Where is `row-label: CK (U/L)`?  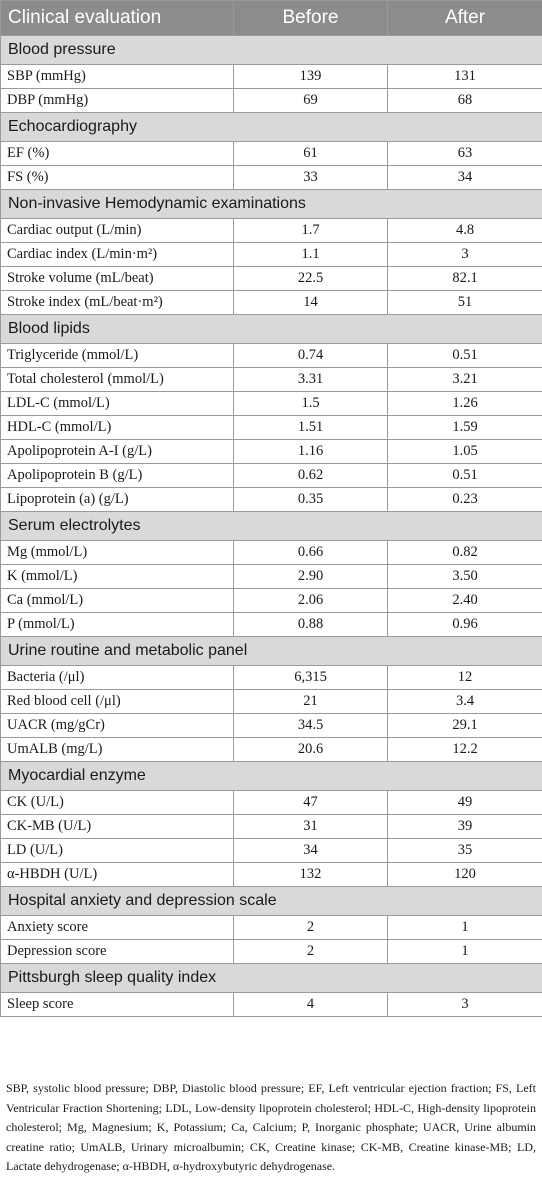
row-label: CK (U/L) is located at coordinates (117, 802).